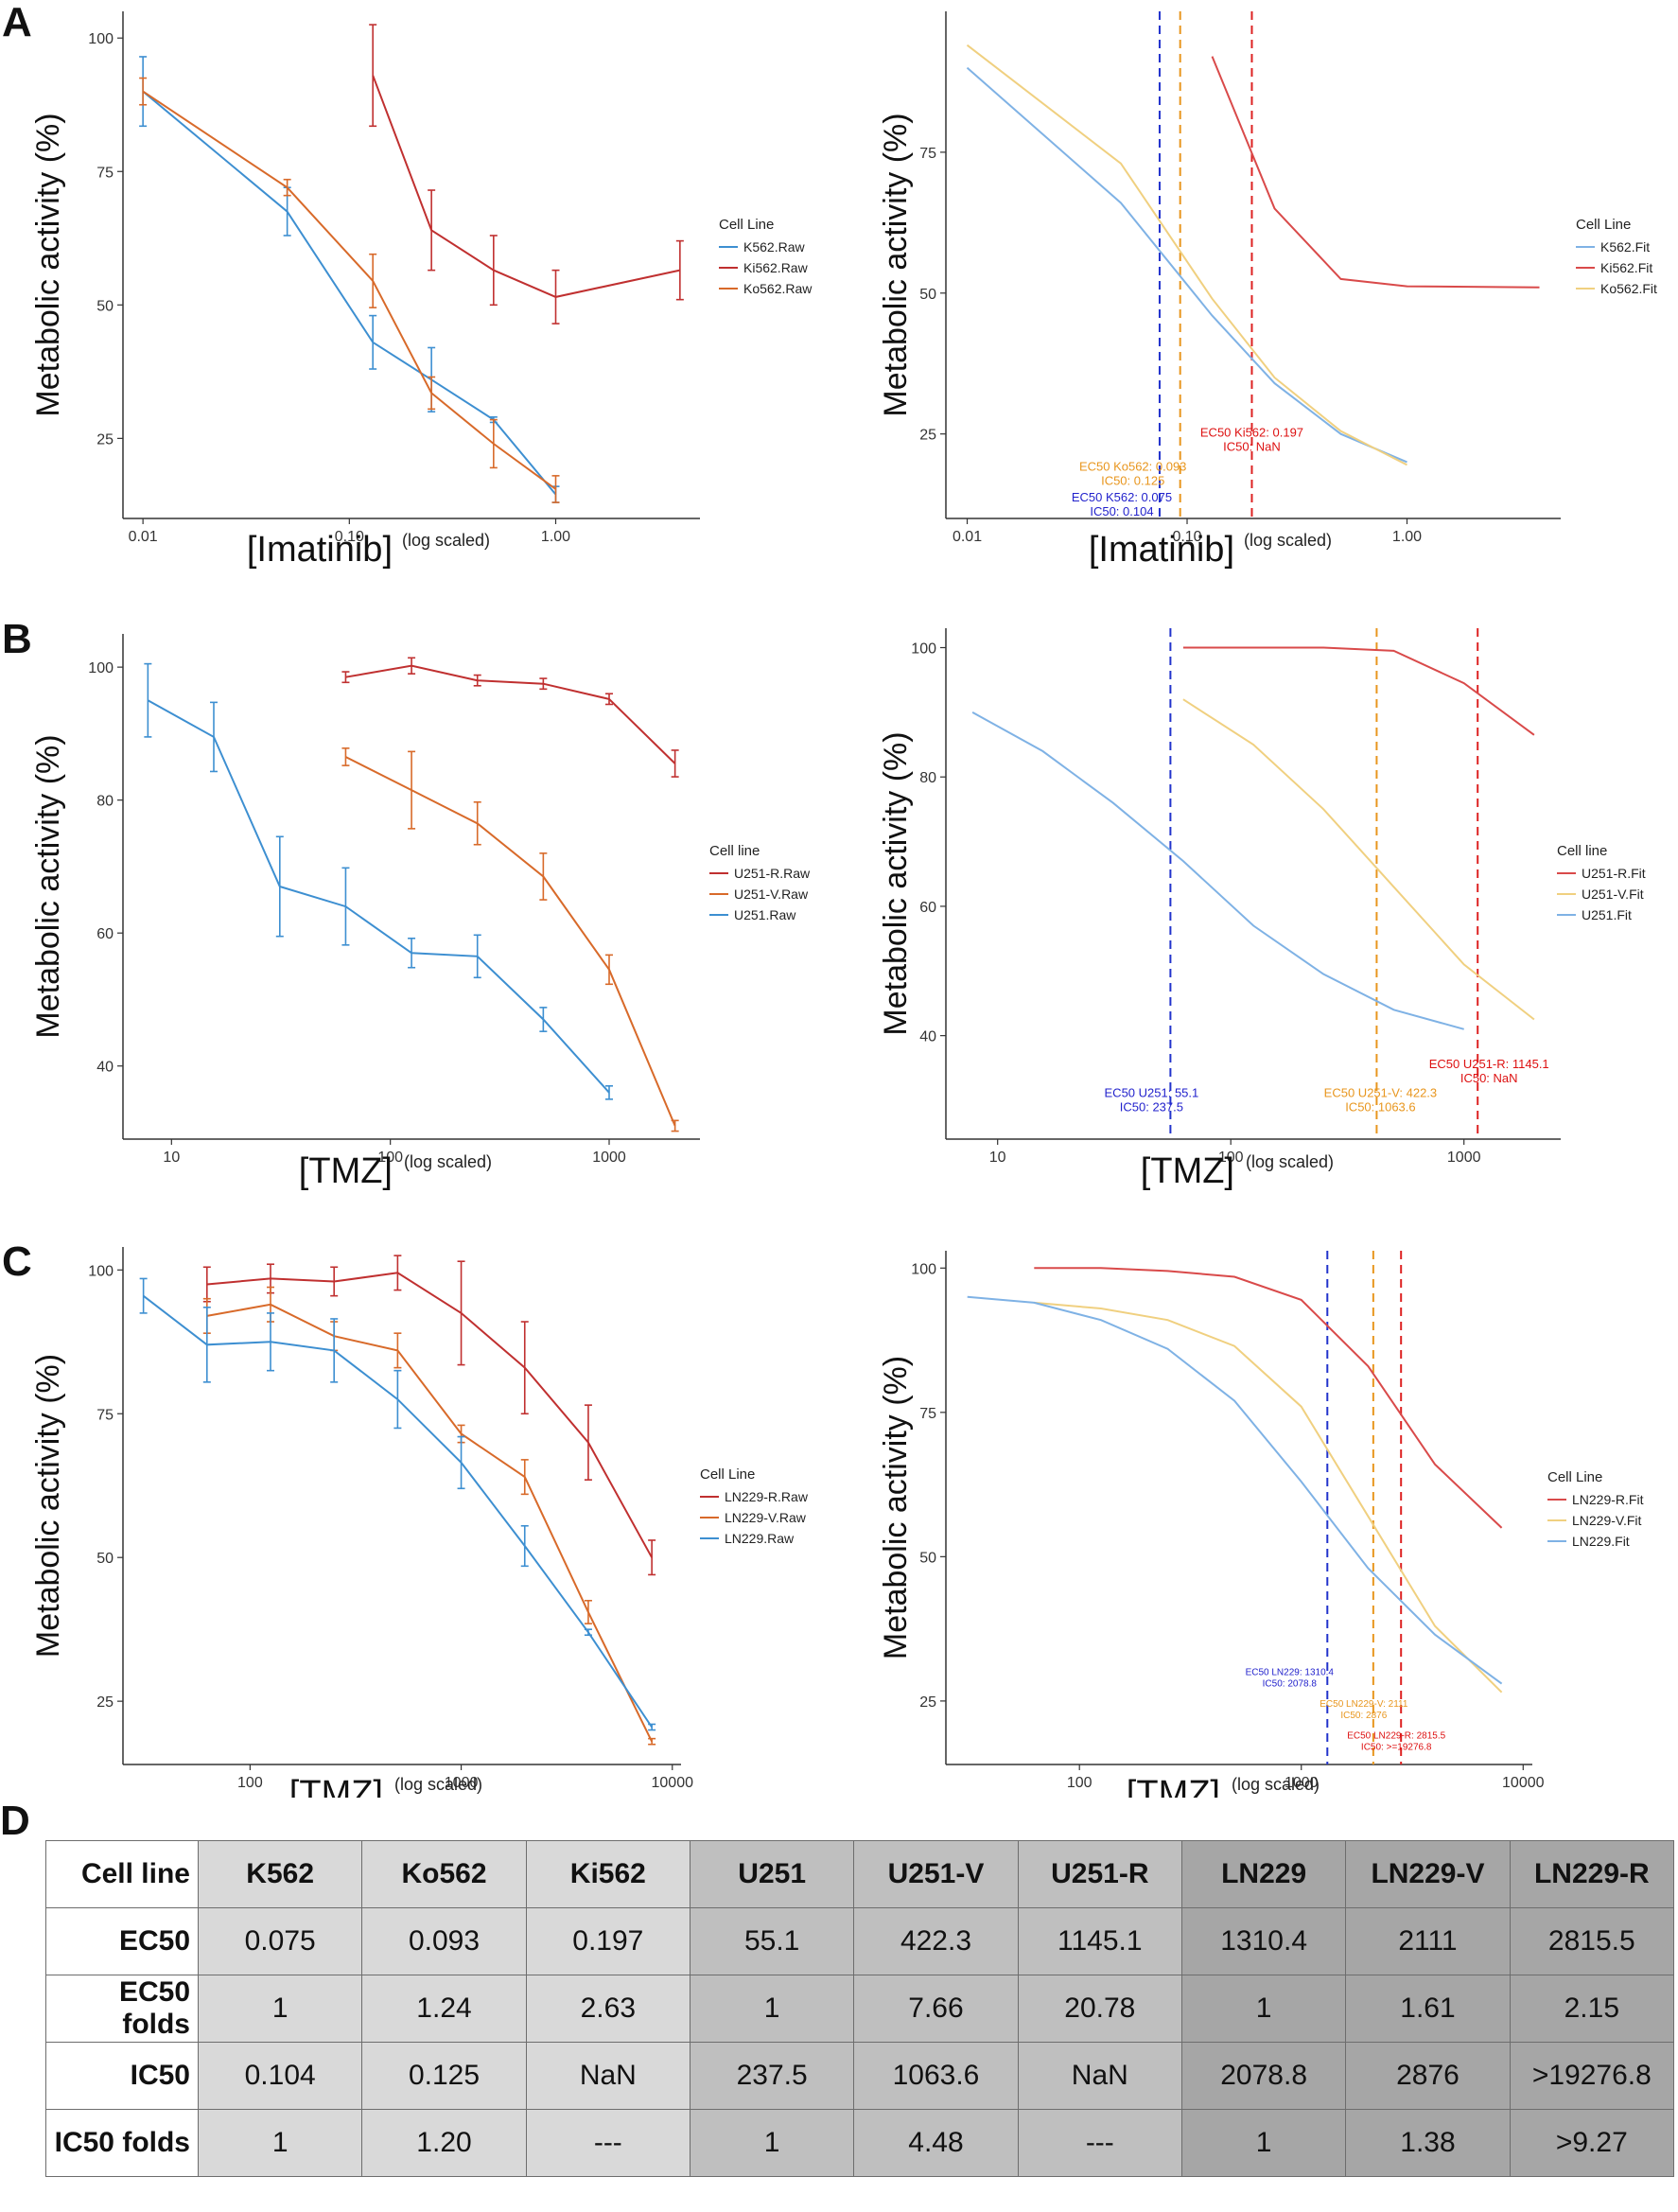  Describe the element at coordinates (1592, 1874) in the screenshot. I see `table-header-cell: LN229-R` at that location.